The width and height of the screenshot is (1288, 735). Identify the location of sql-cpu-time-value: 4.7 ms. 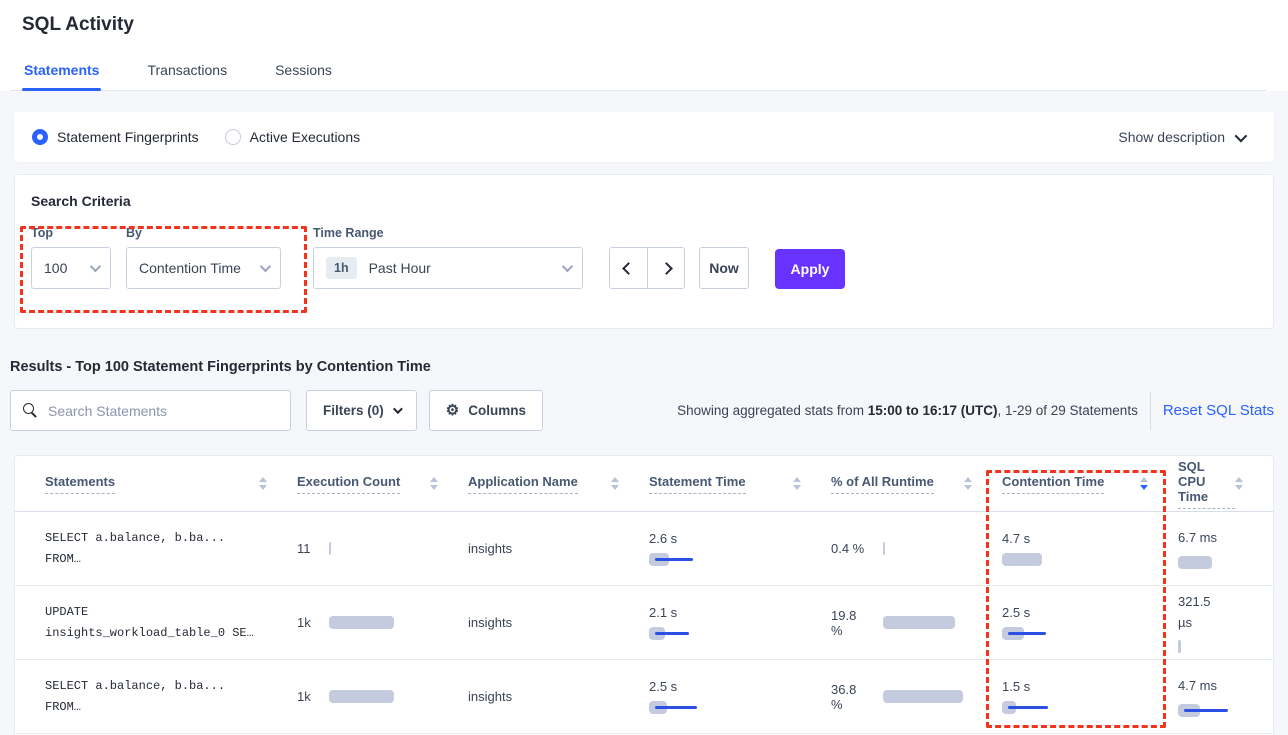
(1198, 686).